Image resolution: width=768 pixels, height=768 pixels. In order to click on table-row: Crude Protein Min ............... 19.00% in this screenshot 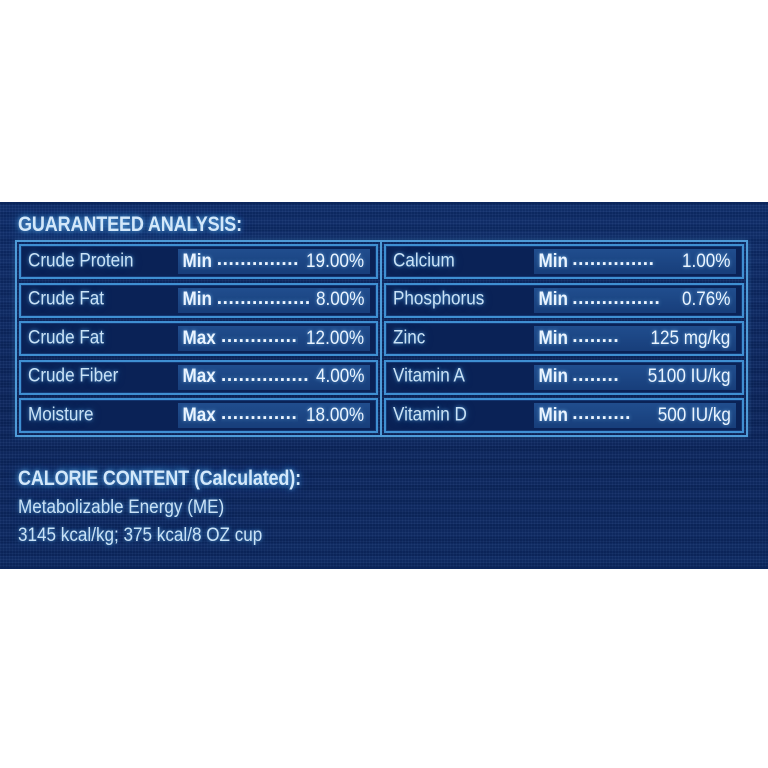, I will do `click(198, 261)`.